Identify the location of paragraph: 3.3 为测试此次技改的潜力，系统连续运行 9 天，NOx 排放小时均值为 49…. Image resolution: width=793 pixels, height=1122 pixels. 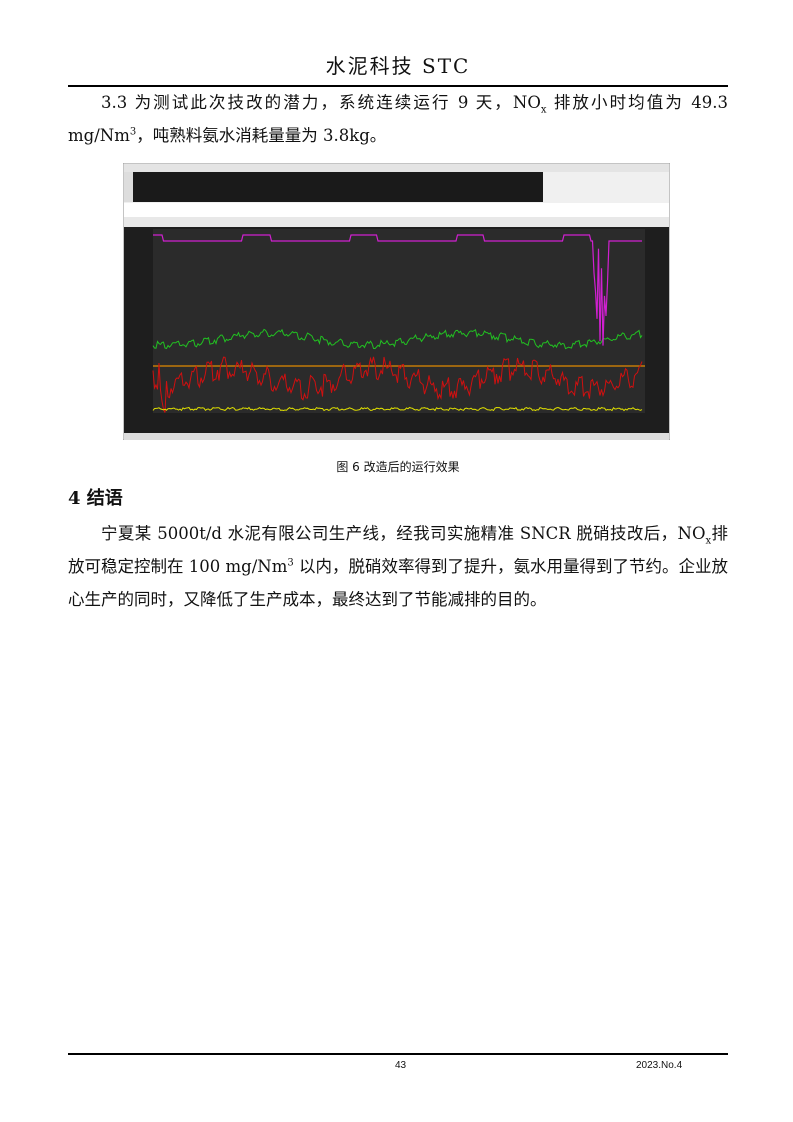
(398, 119).